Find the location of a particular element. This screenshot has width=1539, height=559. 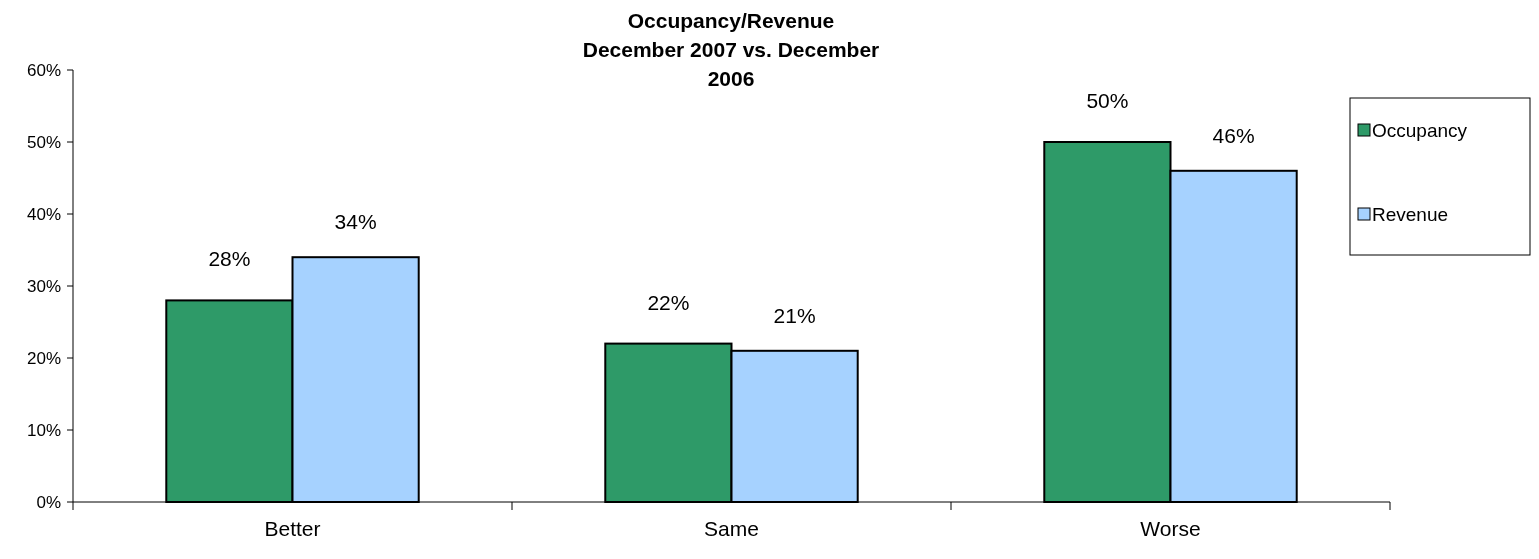

chart-subtitle: December 2007 vs. December 2006 is located at coordinates (731, 64).